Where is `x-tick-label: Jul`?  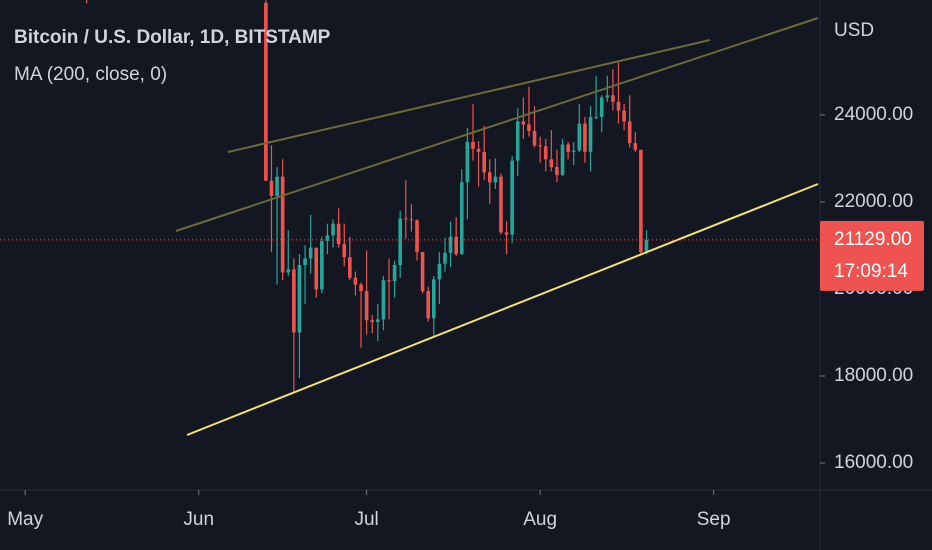
x-tick-label: Jul is located at coordinates (366, 519).